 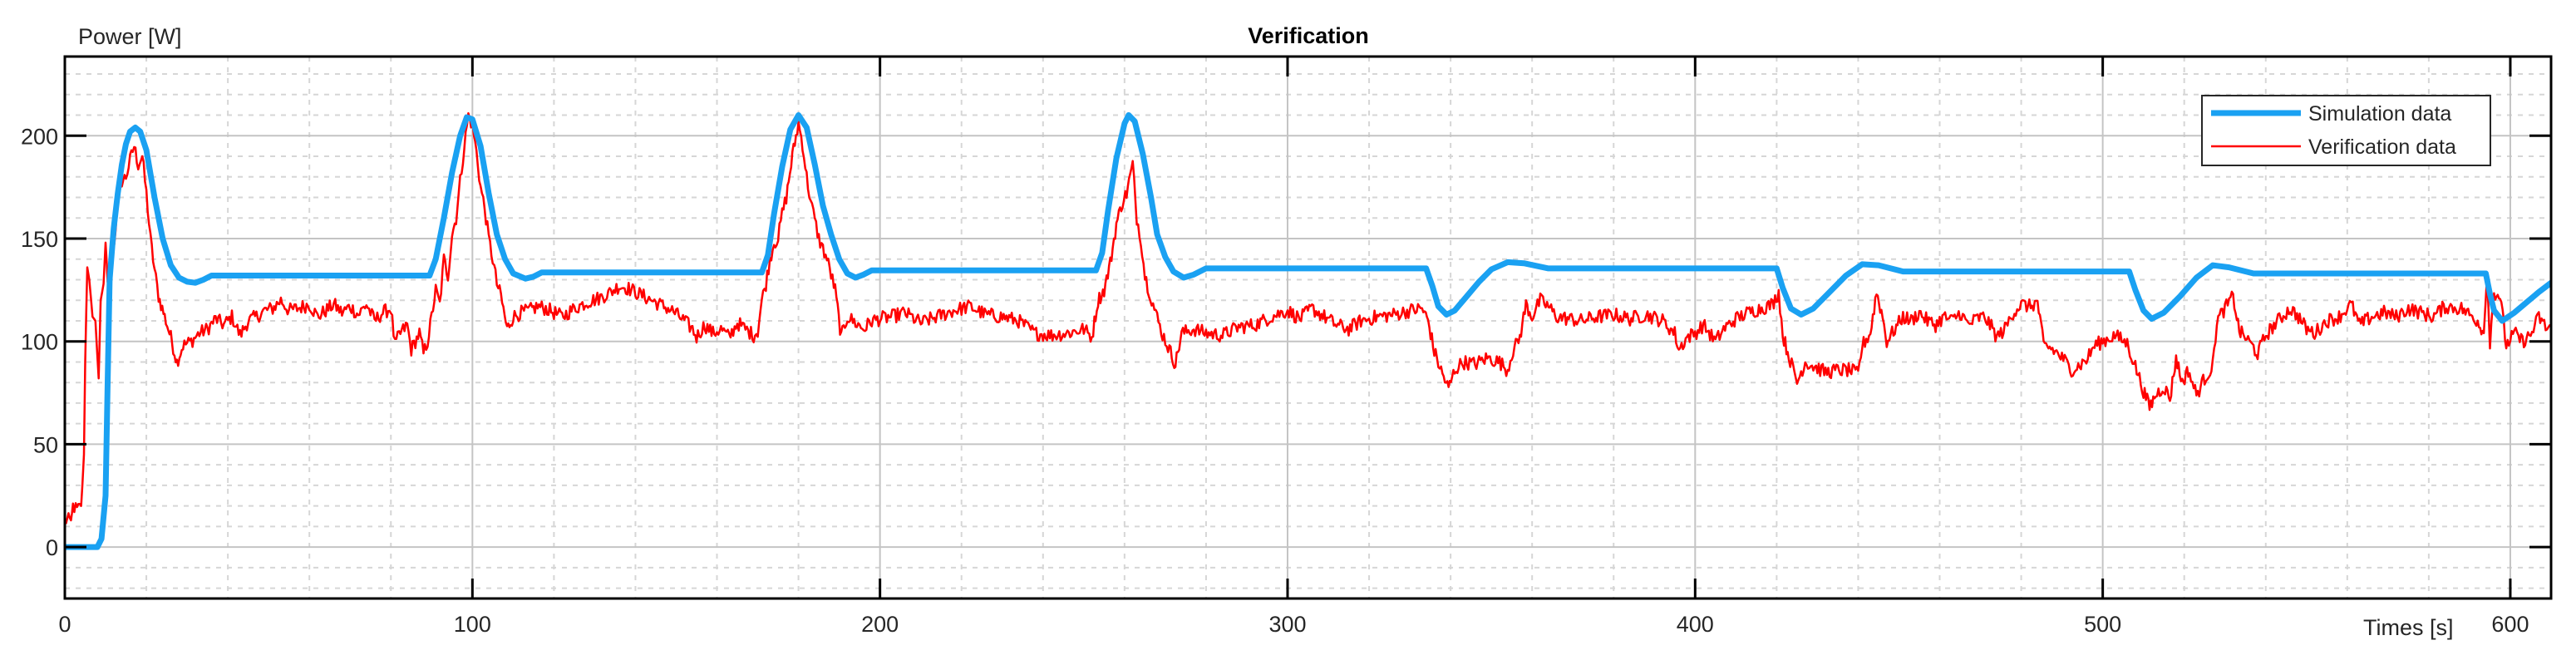 I want to click on x-tick-label: 100, so click(x=472, y=624).